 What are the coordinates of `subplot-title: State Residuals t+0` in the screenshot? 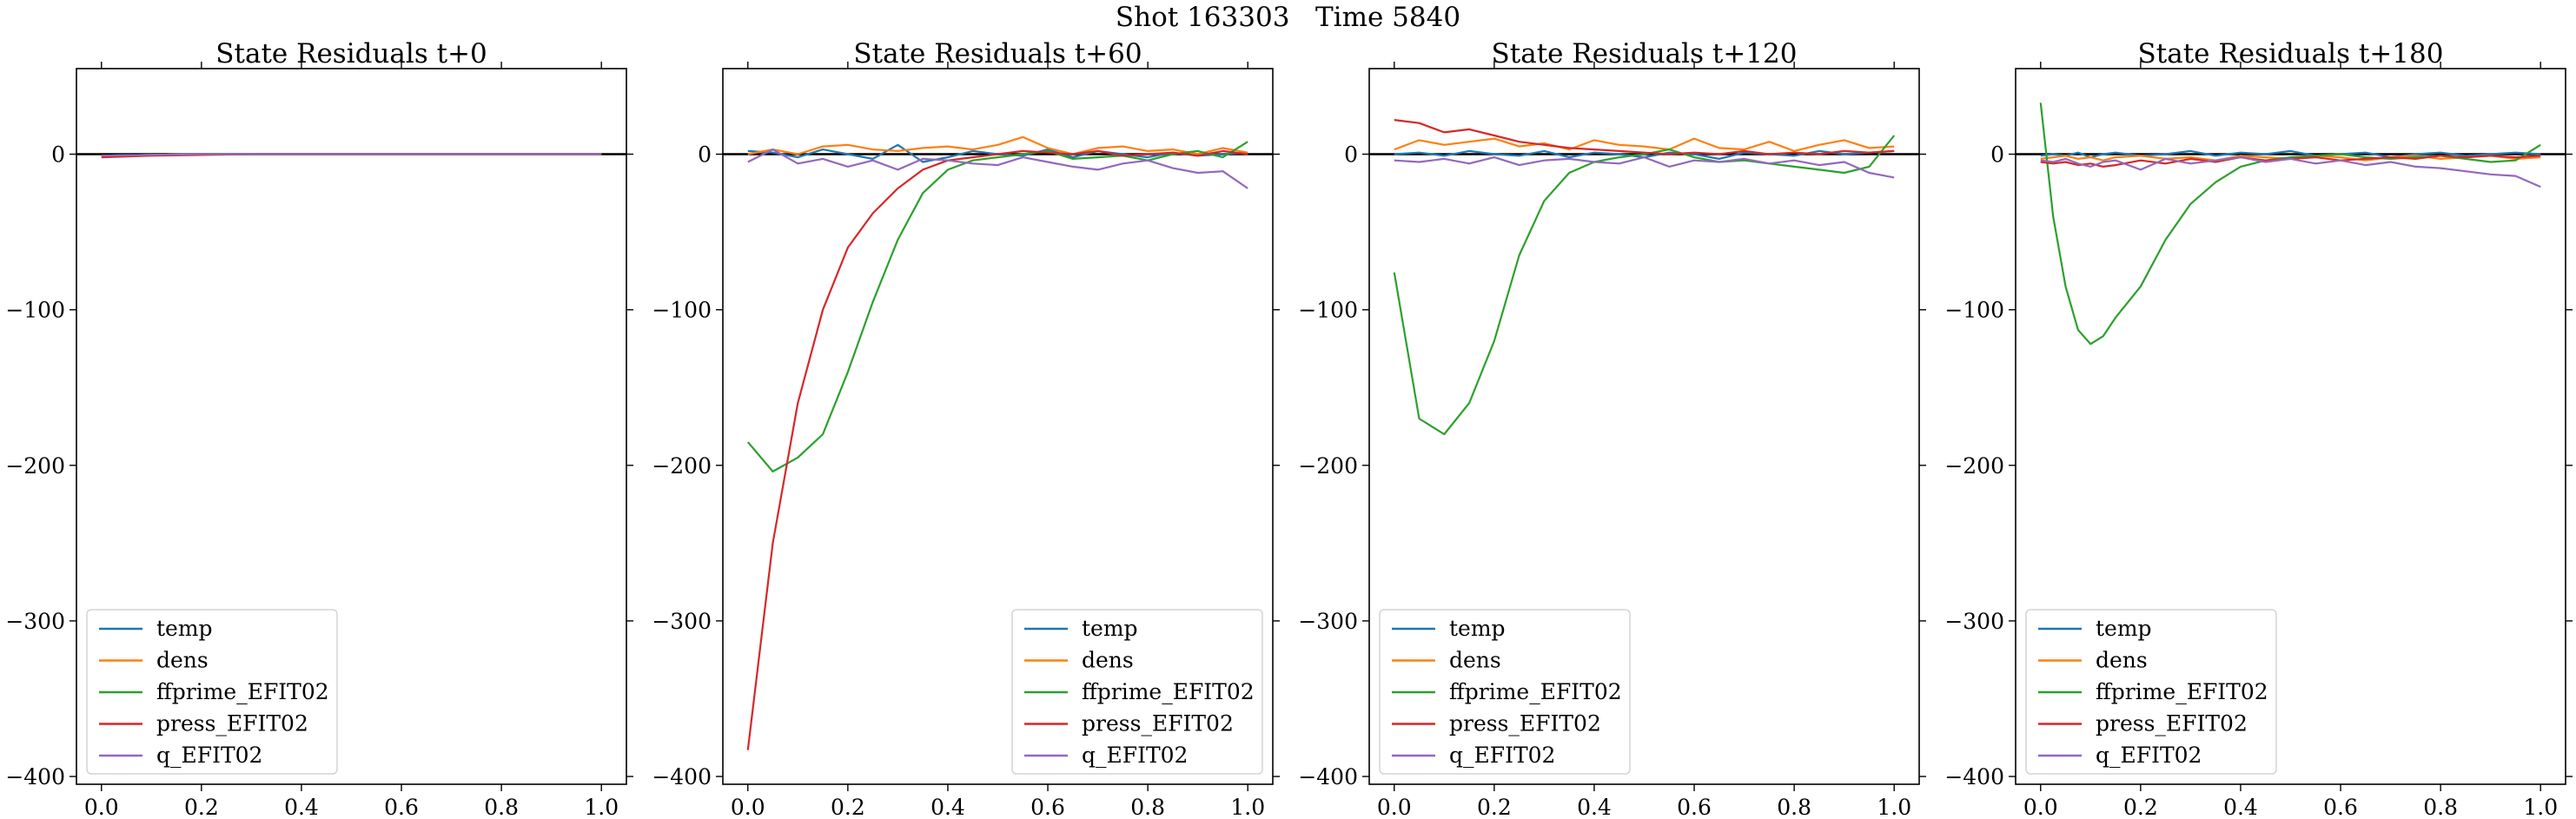 It's located at (351, 53).